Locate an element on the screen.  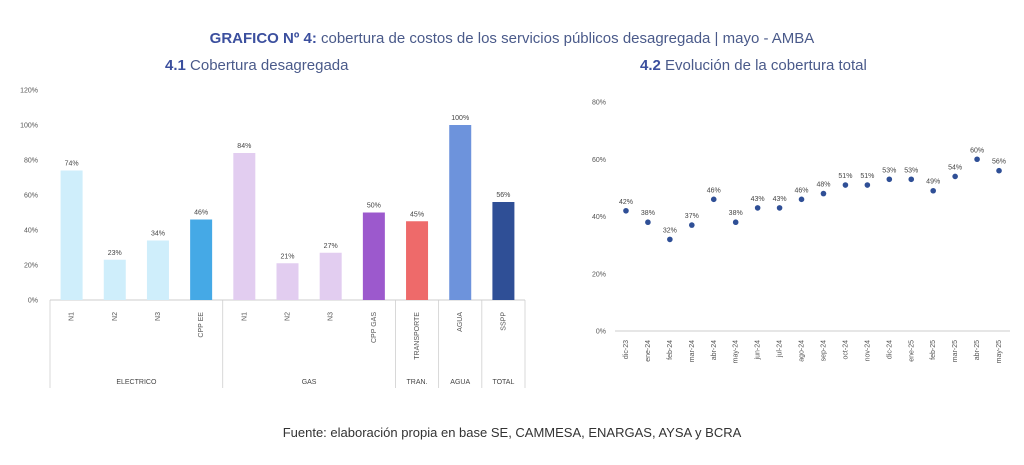
chart-1-title: 4.1 Cobertura desagregada is located at coordinates (256, 65).